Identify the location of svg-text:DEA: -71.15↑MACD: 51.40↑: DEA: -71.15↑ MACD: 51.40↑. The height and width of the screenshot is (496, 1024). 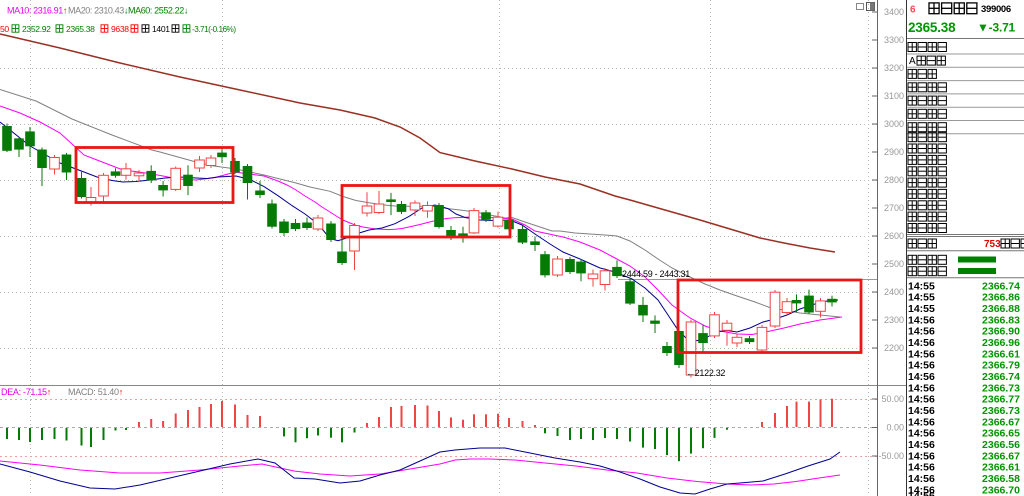
(62, 392).